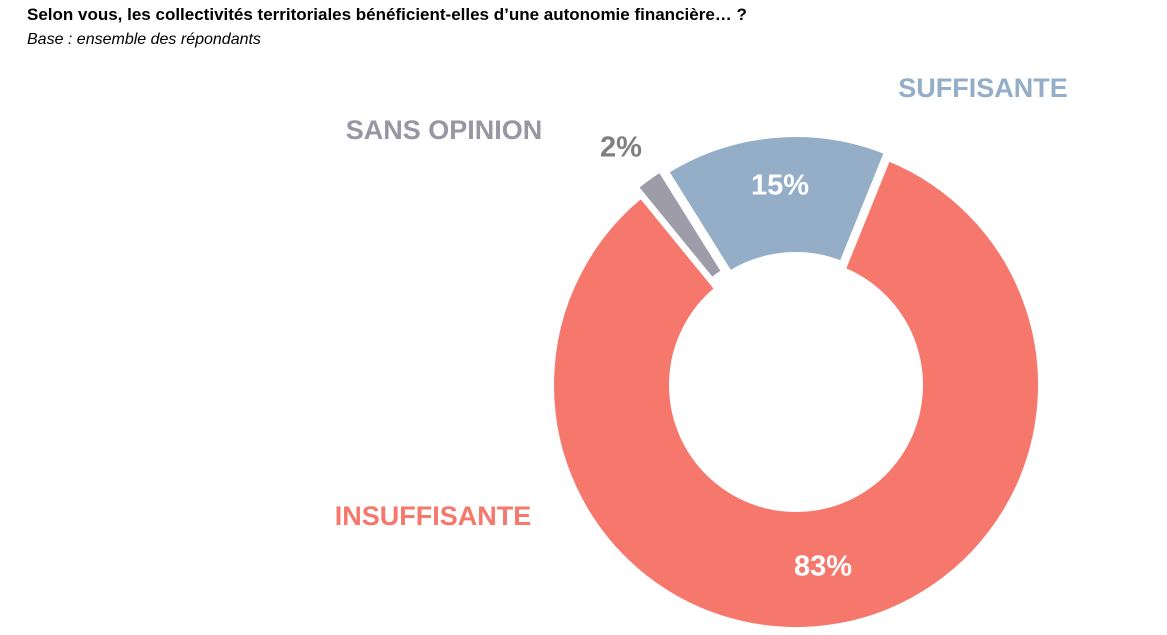 The width and height of the screenshot is (1167, 635). What do you see at coordinates (144, 39) in the screenshot?
I see `chart-subtitle: Base : ensemble des répondants` at bounding box center [144, 39].